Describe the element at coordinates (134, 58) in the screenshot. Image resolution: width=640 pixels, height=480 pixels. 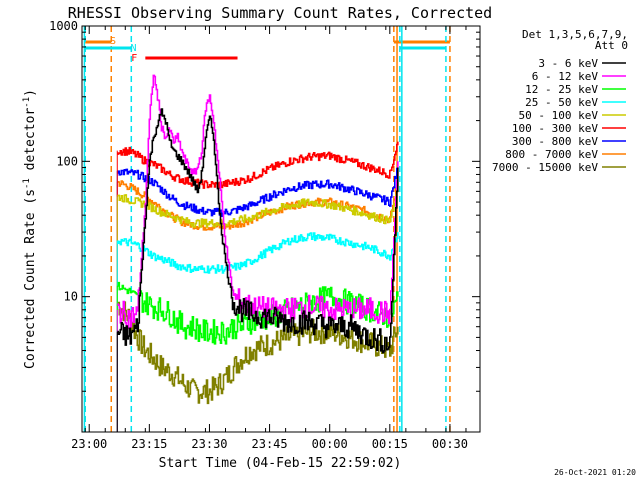
I see `flag-letter-f: F` at that location.